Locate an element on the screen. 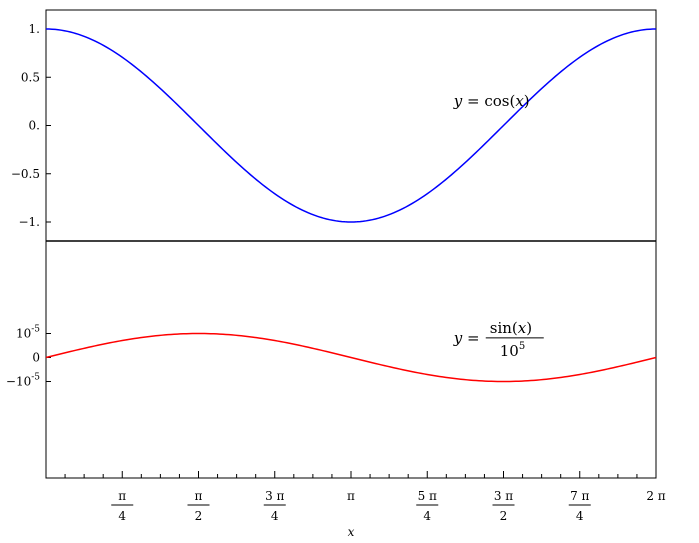 This screenshot has width=699, height=543. y-tick-label: 10-5 is located at coordinates (28, 333).